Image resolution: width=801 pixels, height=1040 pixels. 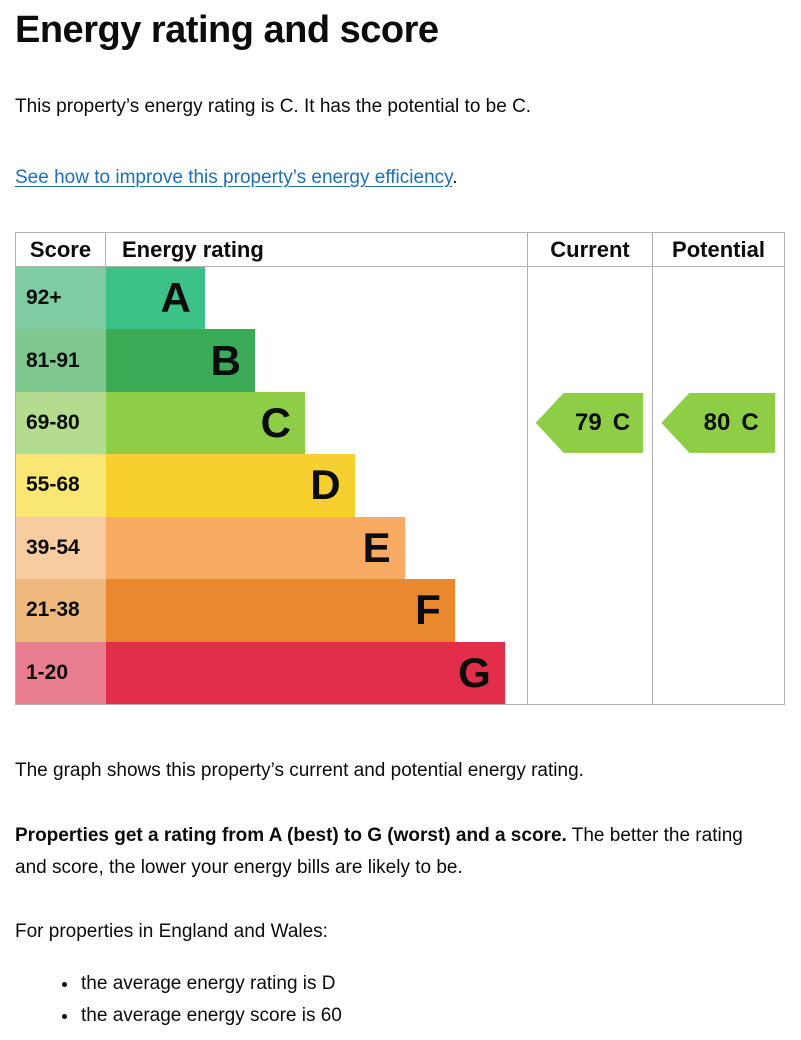 What do you see at coordinates (255, 548) in the screenshot?
I see `band-bar-e: E` at bounding box center [255, 548].